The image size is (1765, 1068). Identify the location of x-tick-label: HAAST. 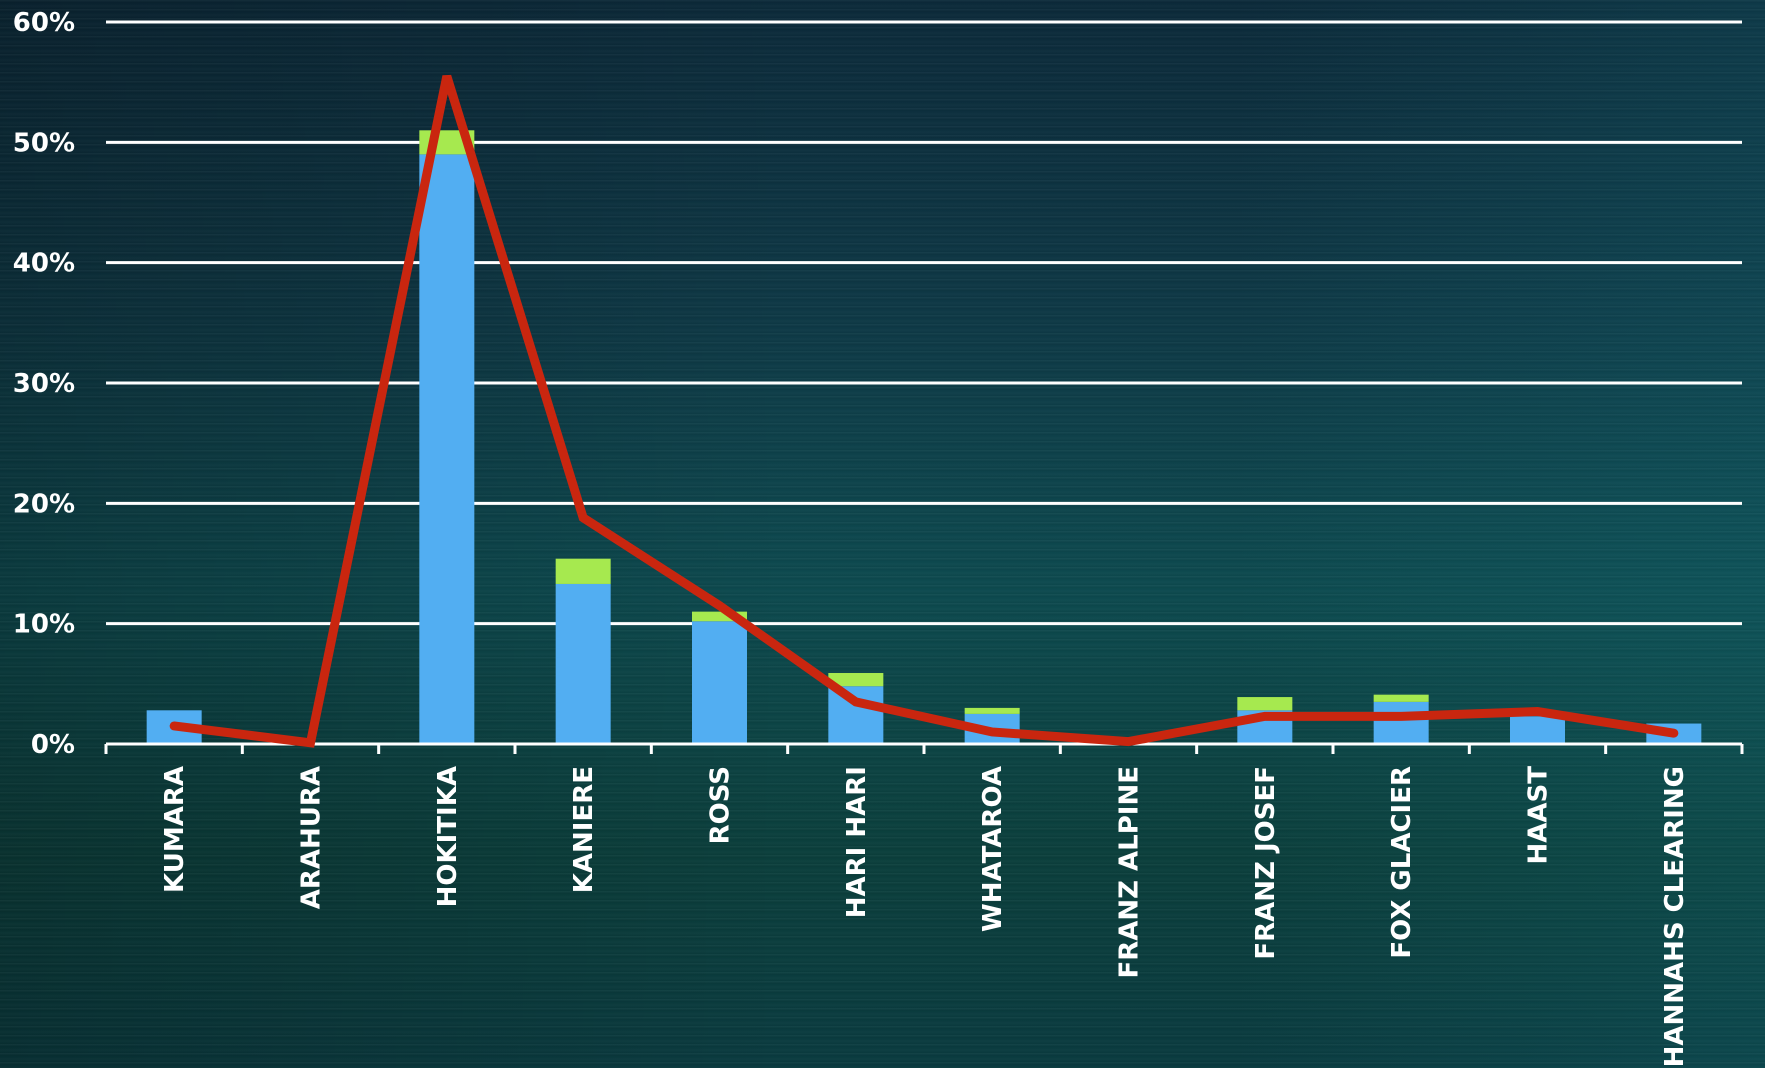
(1539, 815).